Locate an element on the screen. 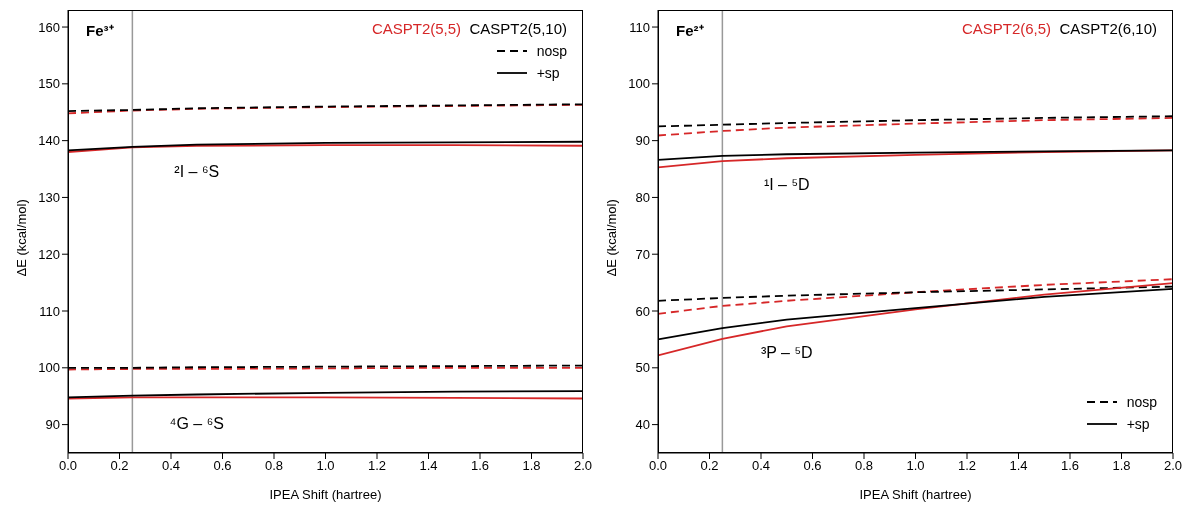 The height and width of the screenshot is (512, 1188). annotation: ³P – ⁵D is located at coordinates (786, 353).